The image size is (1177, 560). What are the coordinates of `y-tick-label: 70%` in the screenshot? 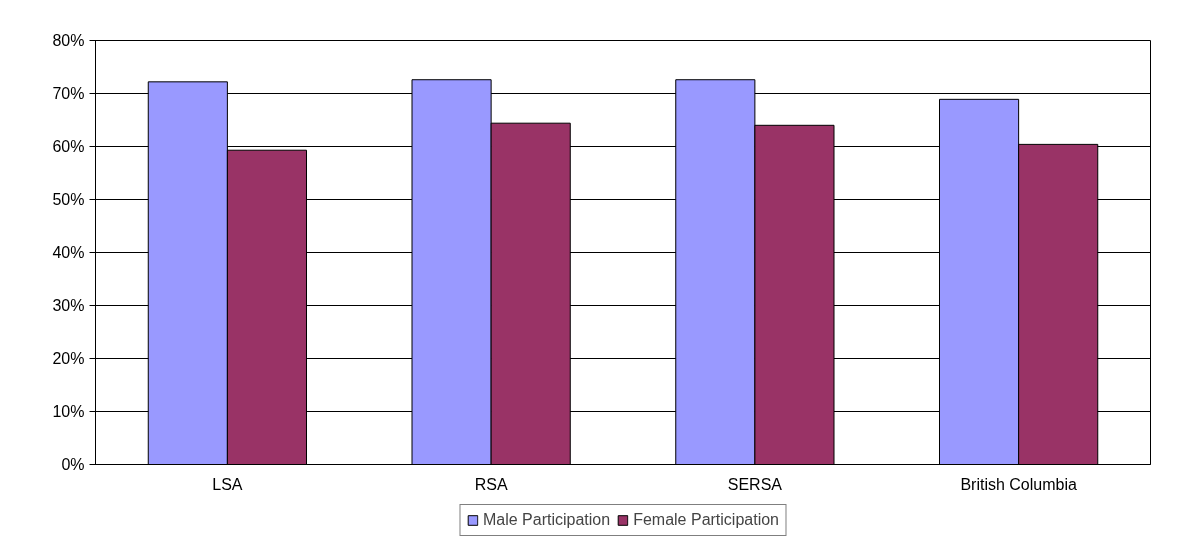 It's located at (68, 93).